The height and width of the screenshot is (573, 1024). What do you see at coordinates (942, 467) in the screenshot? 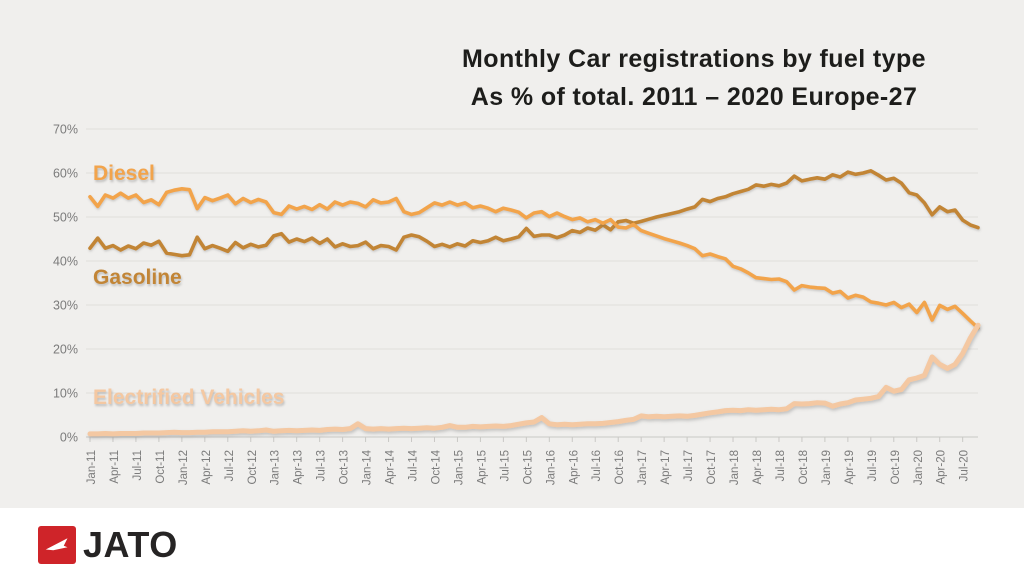
I see `x-axis-tick-label: Apr-20` at bounding box center [942, 467].